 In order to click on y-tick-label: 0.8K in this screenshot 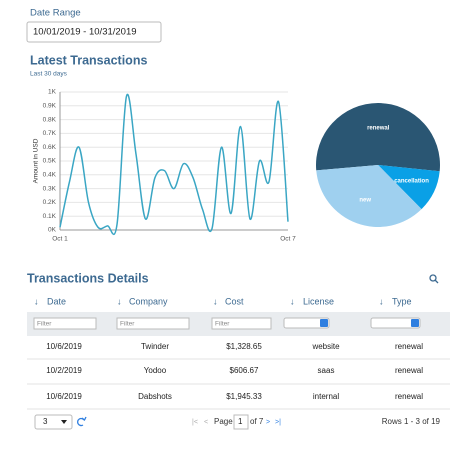, I will do `click(50, 119)`.